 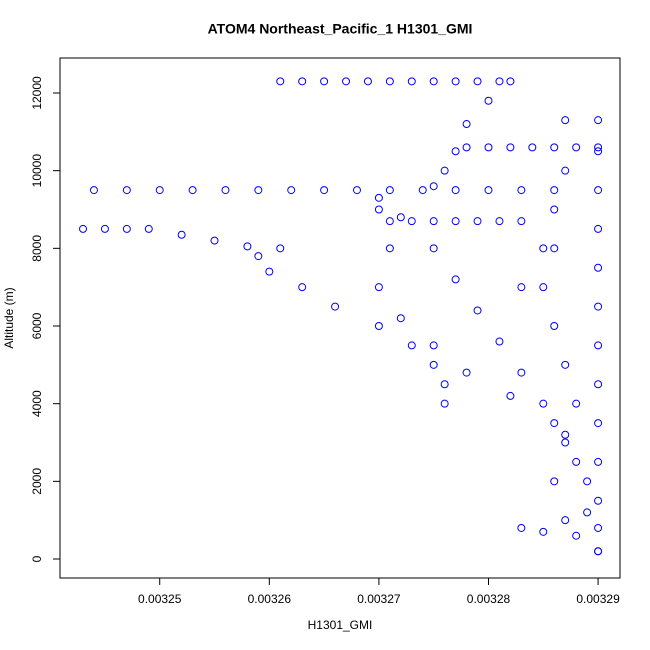 I want to click on x-axis-label: H1301_GMI, so click(x=340, y=625).